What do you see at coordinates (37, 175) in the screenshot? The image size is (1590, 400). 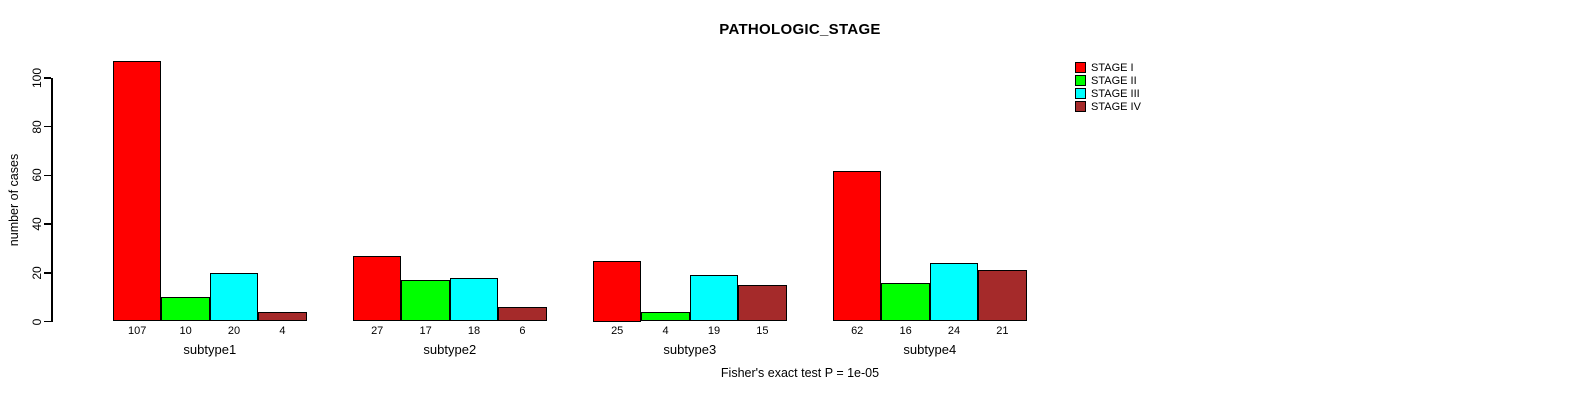 I see `y-axis-tick-label: 60` at bounding box center [37, 175].